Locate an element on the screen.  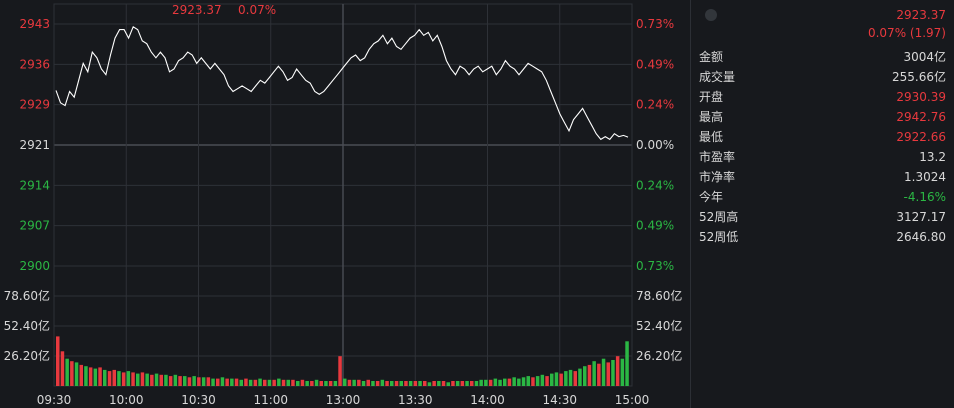
x-tick-label: 14:30 is located at coordinates (559, 400).